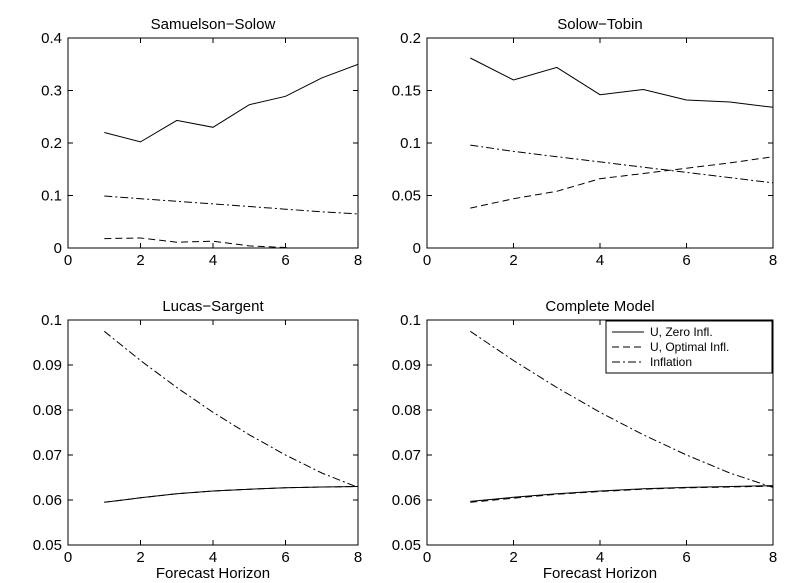 Image resolution: width=786 pixels, height=583 pixels. I want to click on chart-title: Samuelson−Solow, so click(213, 24).